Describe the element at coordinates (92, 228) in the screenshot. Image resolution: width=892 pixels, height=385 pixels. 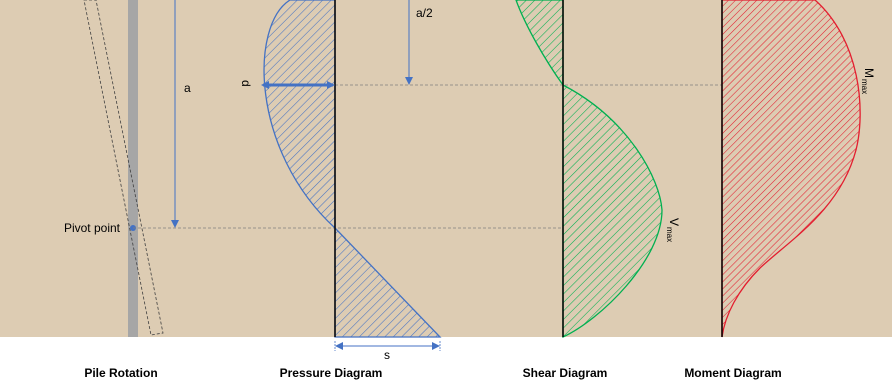
I see `pivot-point-label: Pivot point` at that location.